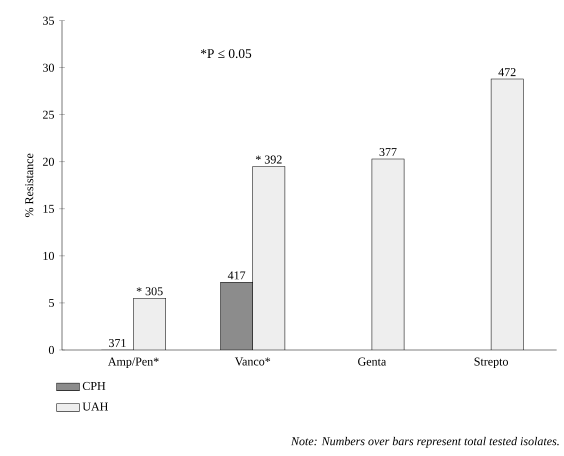 Image resolution: width=564 pixels, height=456 pixels. I want to click on y-tick-label: 15, so click(48, 208).